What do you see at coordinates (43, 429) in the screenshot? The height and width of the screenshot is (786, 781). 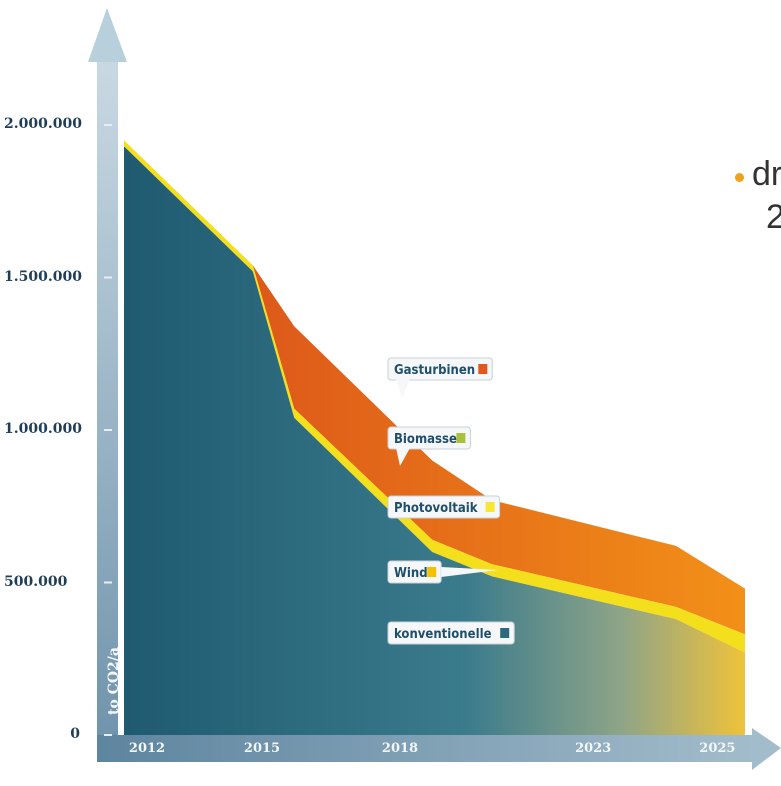 I see `y-tick-label: 1.000.000` at bounding box center [43, 429].